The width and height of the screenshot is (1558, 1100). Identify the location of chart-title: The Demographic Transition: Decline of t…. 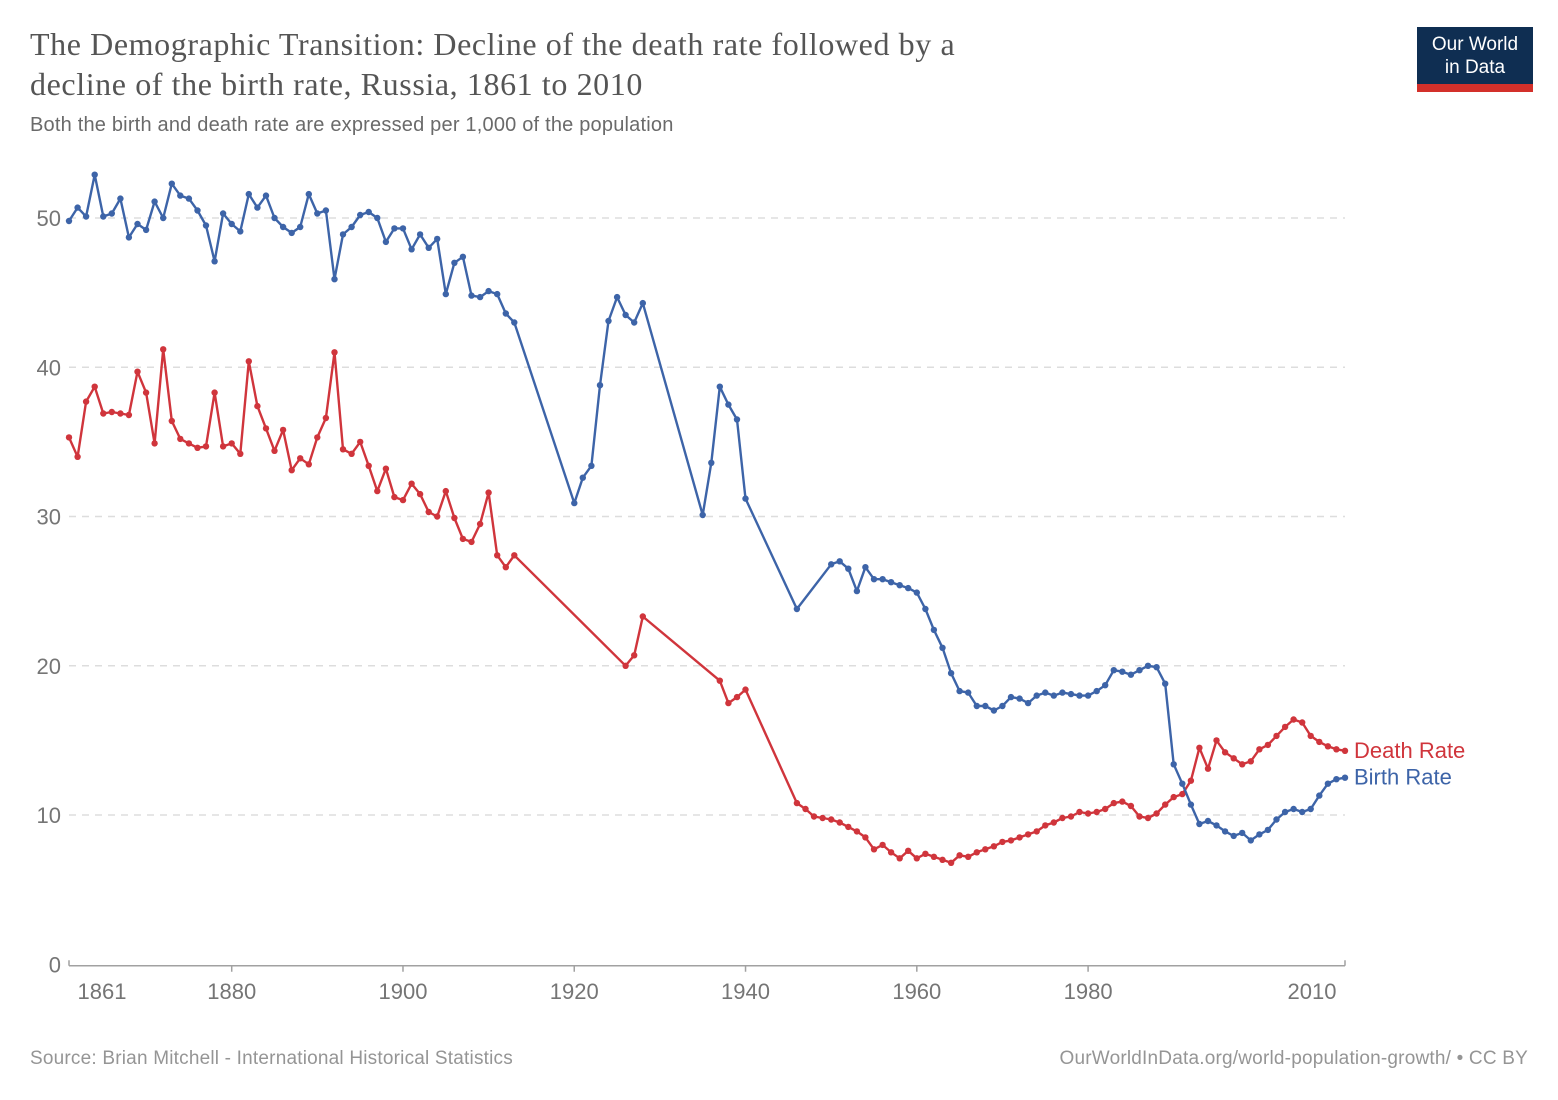
(492, 64).